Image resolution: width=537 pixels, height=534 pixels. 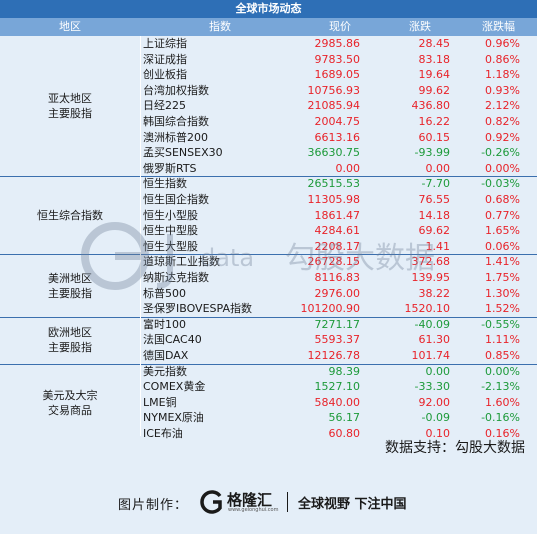 I want to click on index-name: 创业板指, so click(x=165, y=75).